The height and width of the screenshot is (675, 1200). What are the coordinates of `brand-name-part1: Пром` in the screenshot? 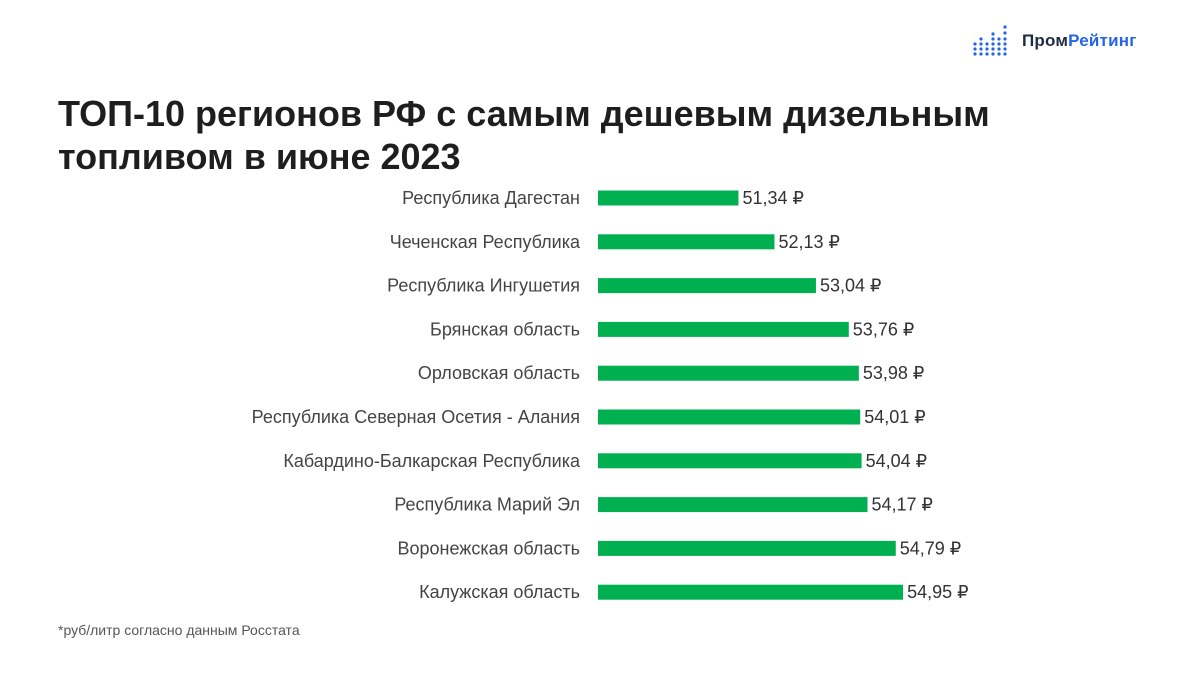 It's located at (1045, 40).